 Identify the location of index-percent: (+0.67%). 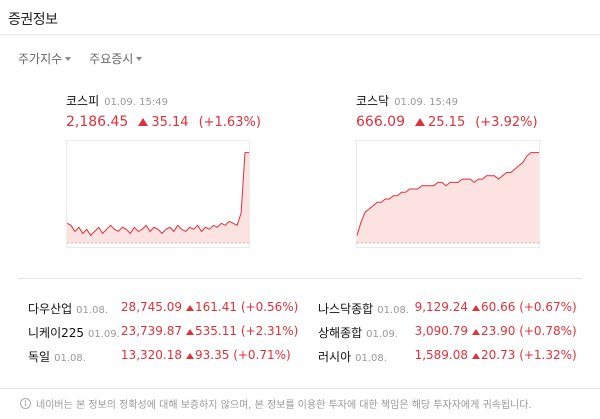
(548, 307).